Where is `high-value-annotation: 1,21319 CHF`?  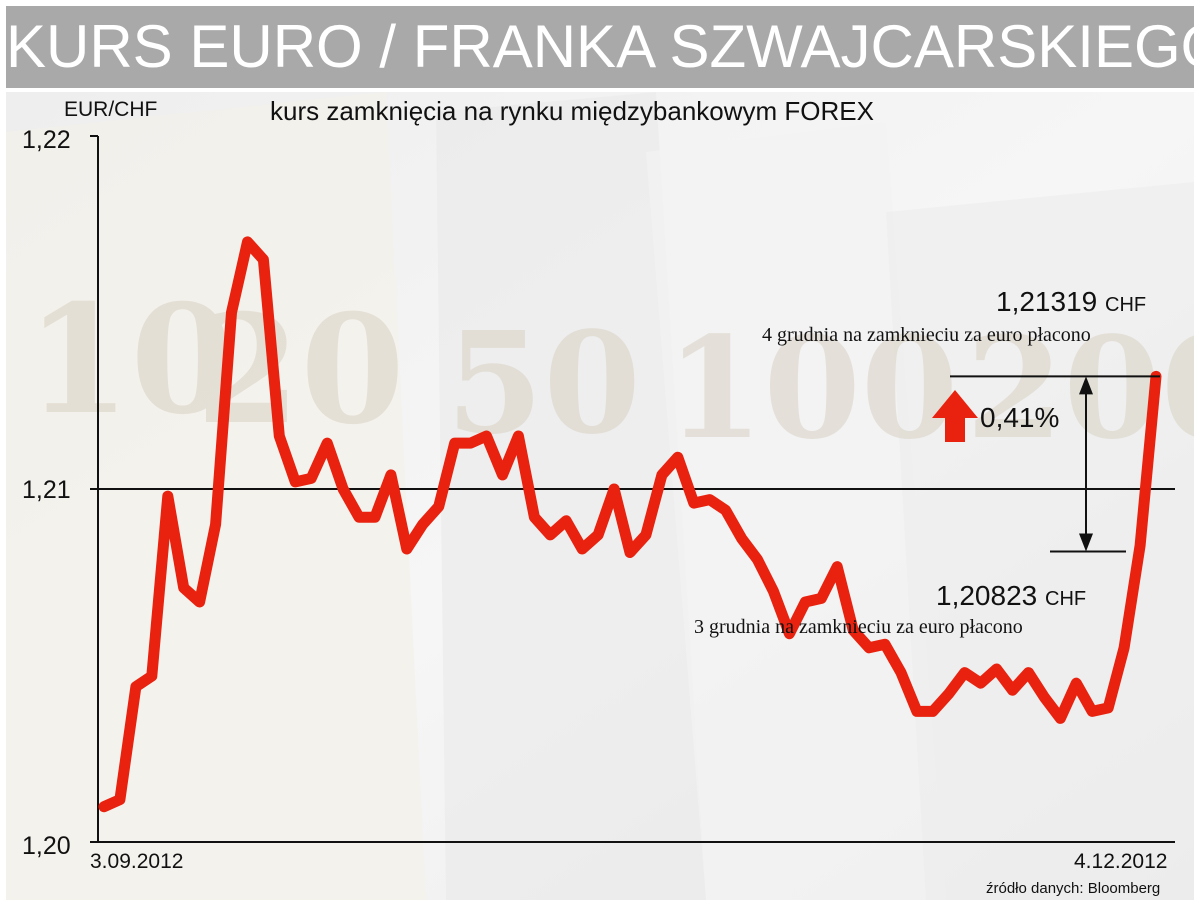
high-value-annotation: 1,21319 CHF is located at coordinates (1071, 302).